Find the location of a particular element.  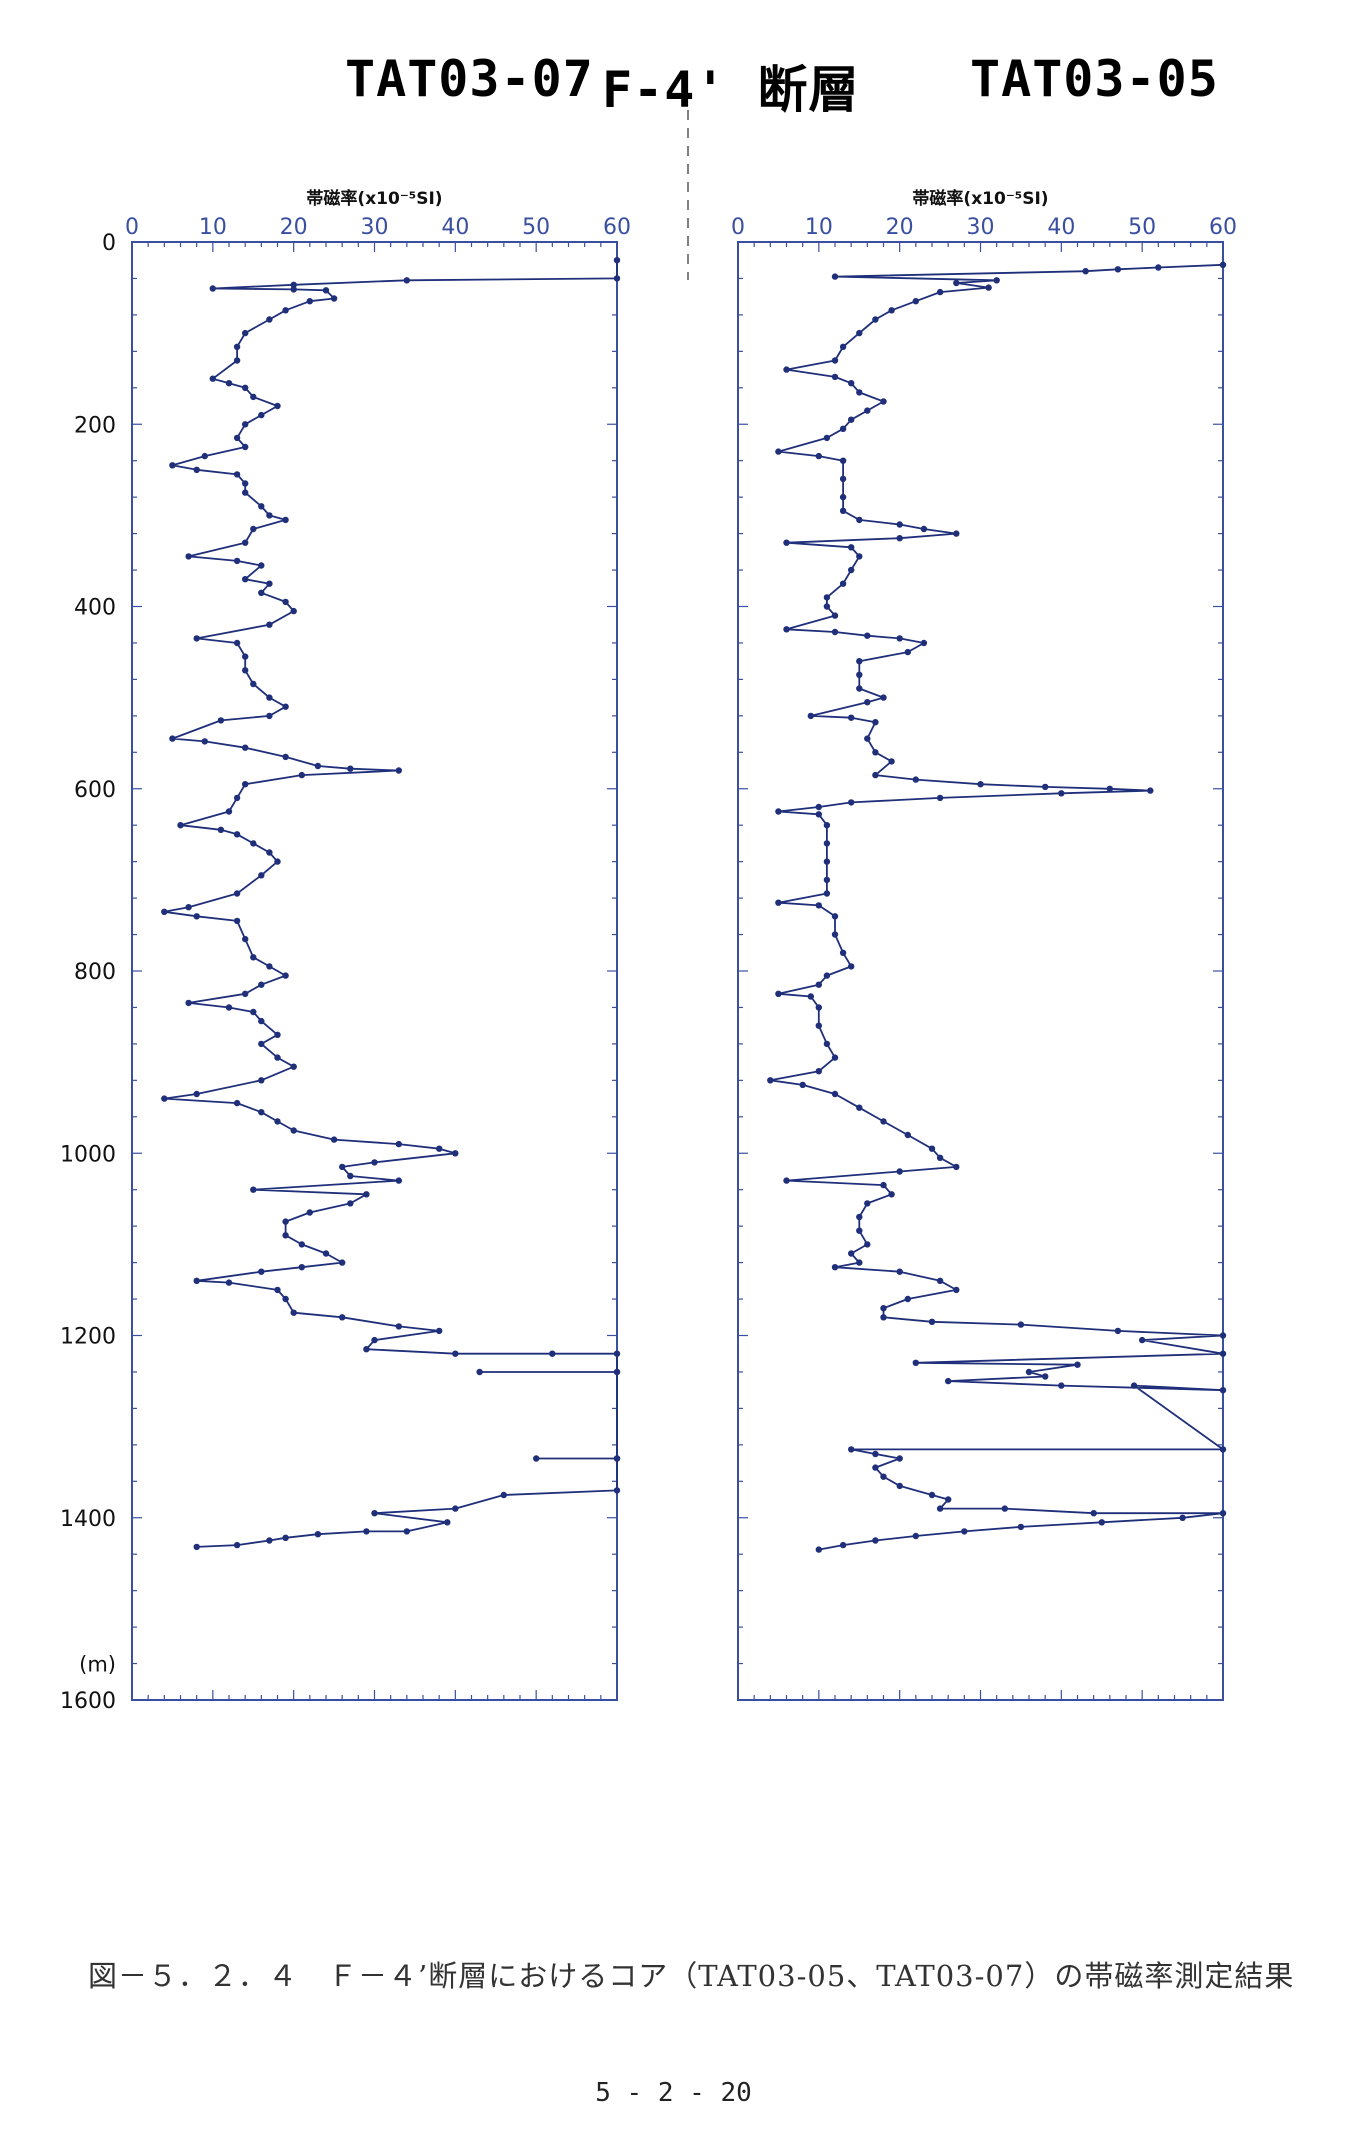

x-tick-label: 60 is located at coordinates (1223, 227).